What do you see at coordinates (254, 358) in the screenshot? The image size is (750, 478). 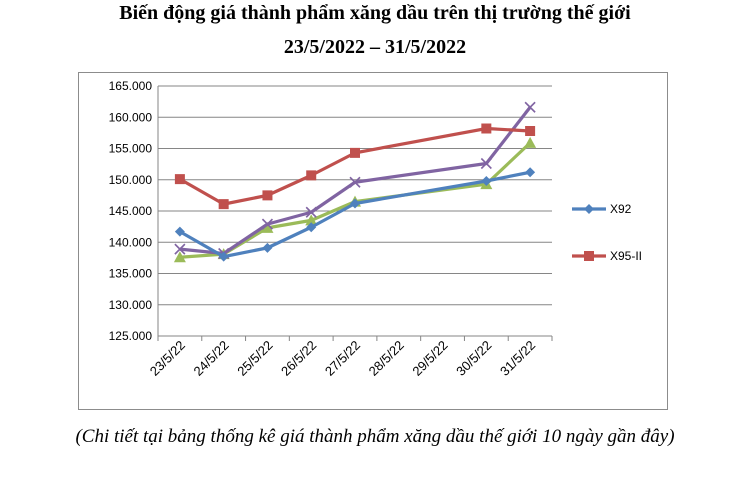 I see `x-tick-label: 25/5/22` at bounding box center [254, 358].